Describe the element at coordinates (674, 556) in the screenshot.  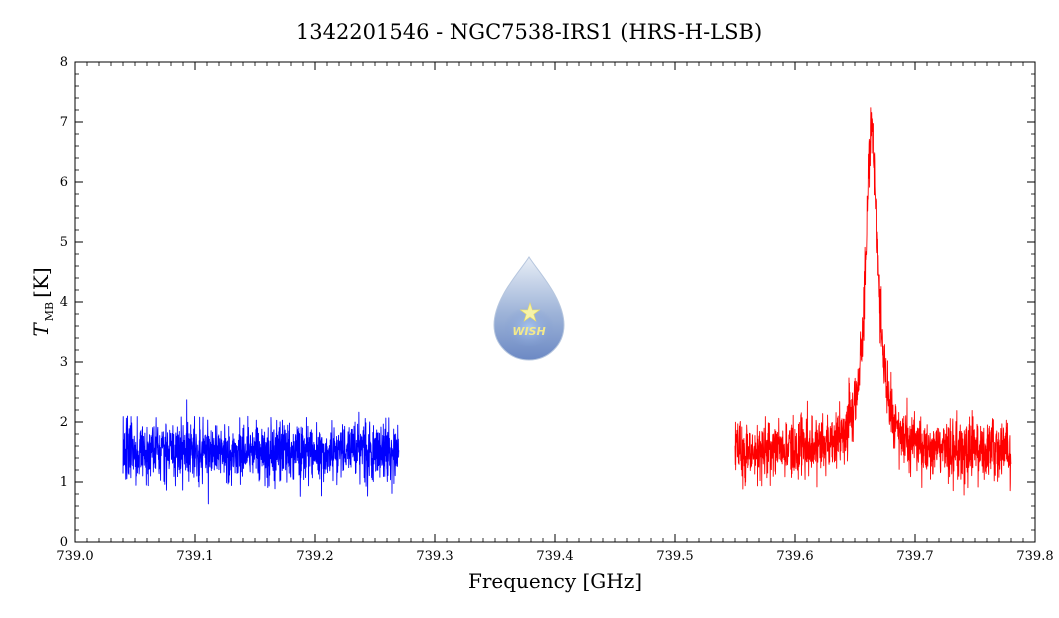
I see `x-tick-label: 739.5` at that location.